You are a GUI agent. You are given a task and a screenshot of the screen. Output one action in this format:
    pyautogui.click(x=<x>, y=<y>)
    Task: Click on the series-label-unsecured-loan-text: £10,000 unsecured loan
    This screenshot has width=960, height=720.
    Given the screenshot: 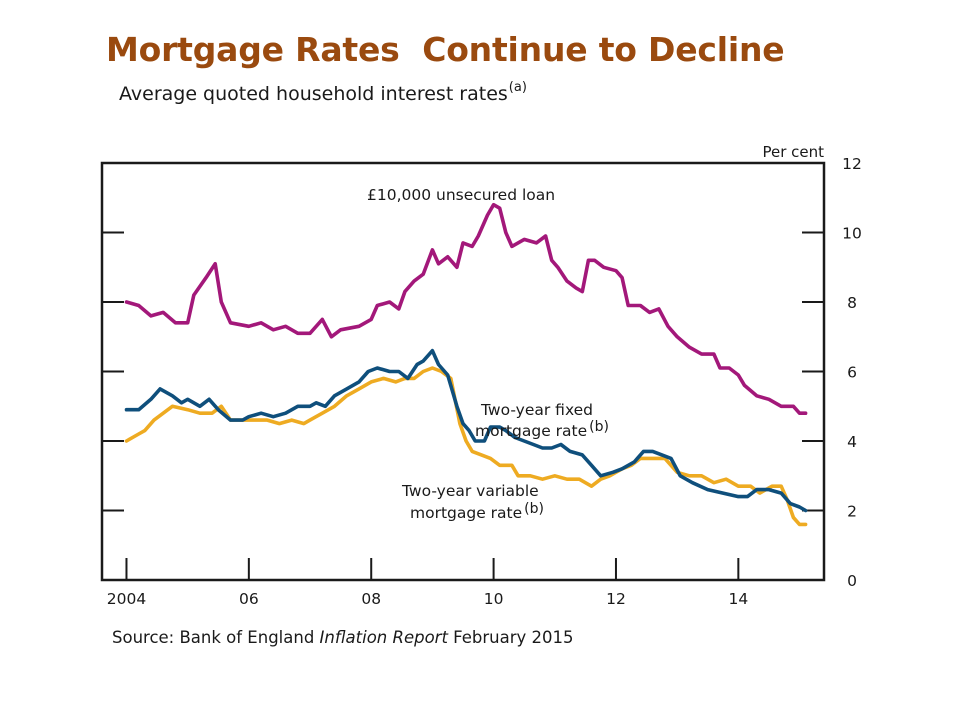 What is the action you would take?
    pyautogui.click(x=461, y=195)
    